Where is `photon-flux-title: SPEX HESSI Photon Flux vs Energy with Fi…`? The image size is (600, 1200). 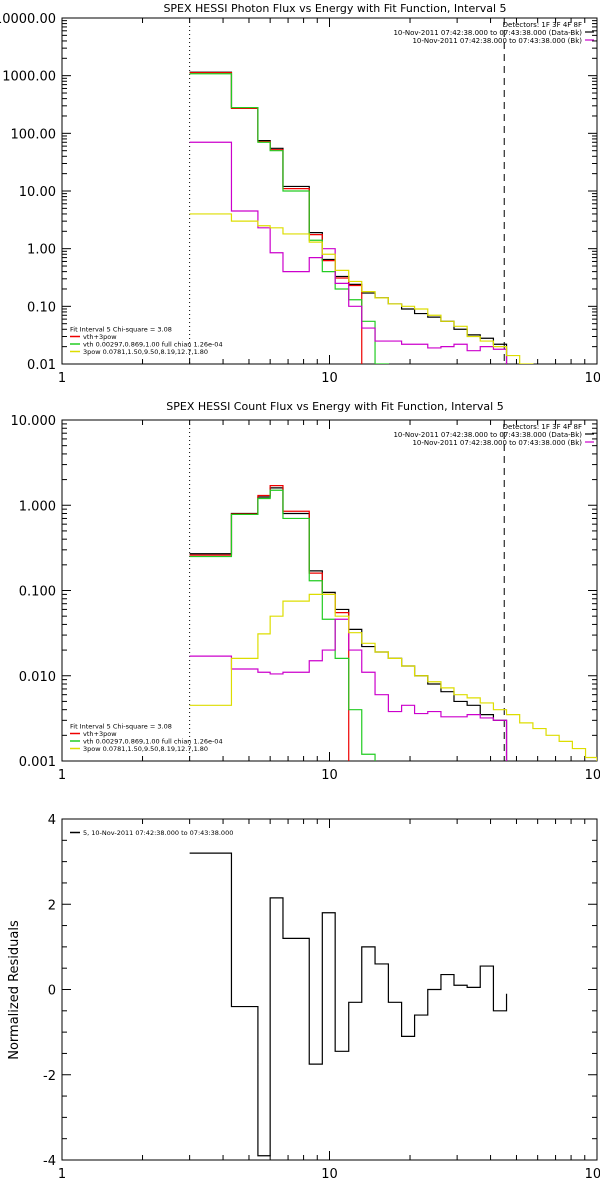 photon-flux-title: SPEX HESSI Photon Flux vs Energy with Fi… is located at coordinates (334, 8).